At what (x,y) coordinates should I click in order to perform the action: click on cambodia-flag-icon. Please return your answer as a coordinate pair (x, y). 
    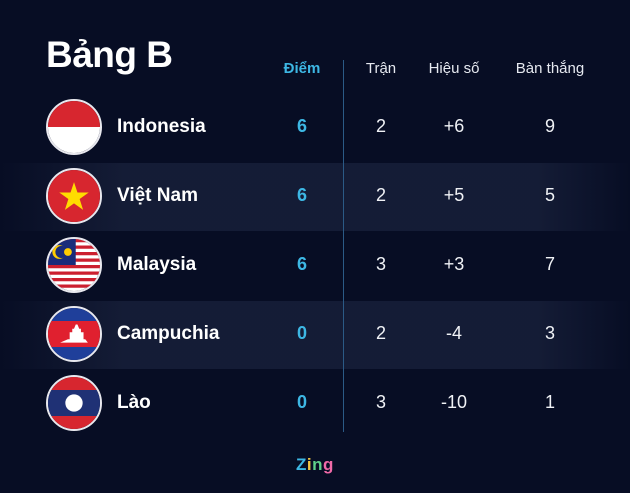
    Looking at the image, I should click on (74, 334).